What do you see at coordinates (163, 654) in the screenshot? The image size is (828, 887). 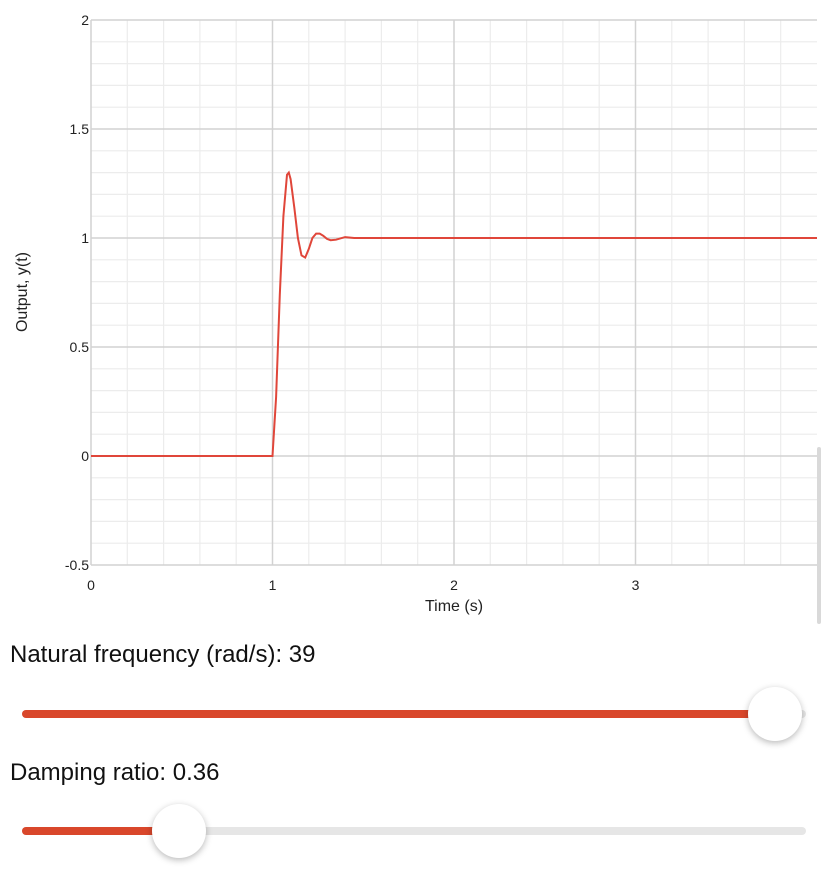 I see `natural-frequency-label: Natural frequency (rad/s): 39` at bounding box center [163, 654].